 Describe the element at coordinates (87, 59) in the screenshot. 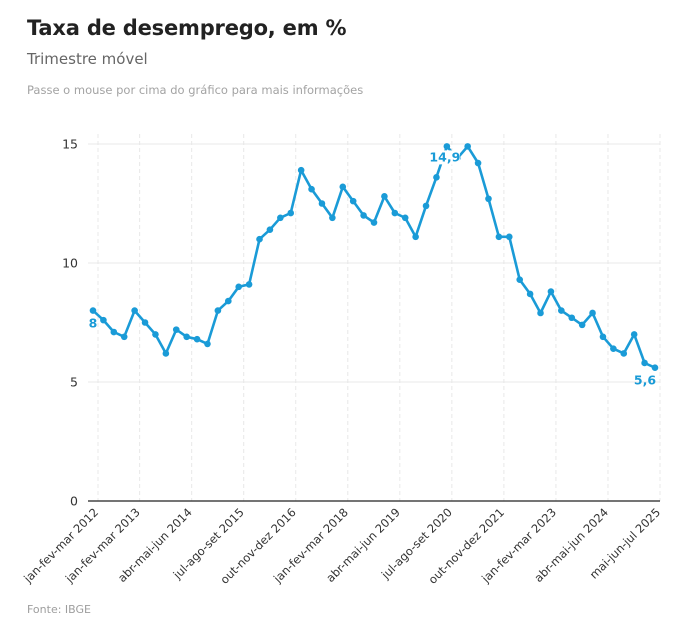

I see `chart-subtitle: Trimestre móvel` at that location.